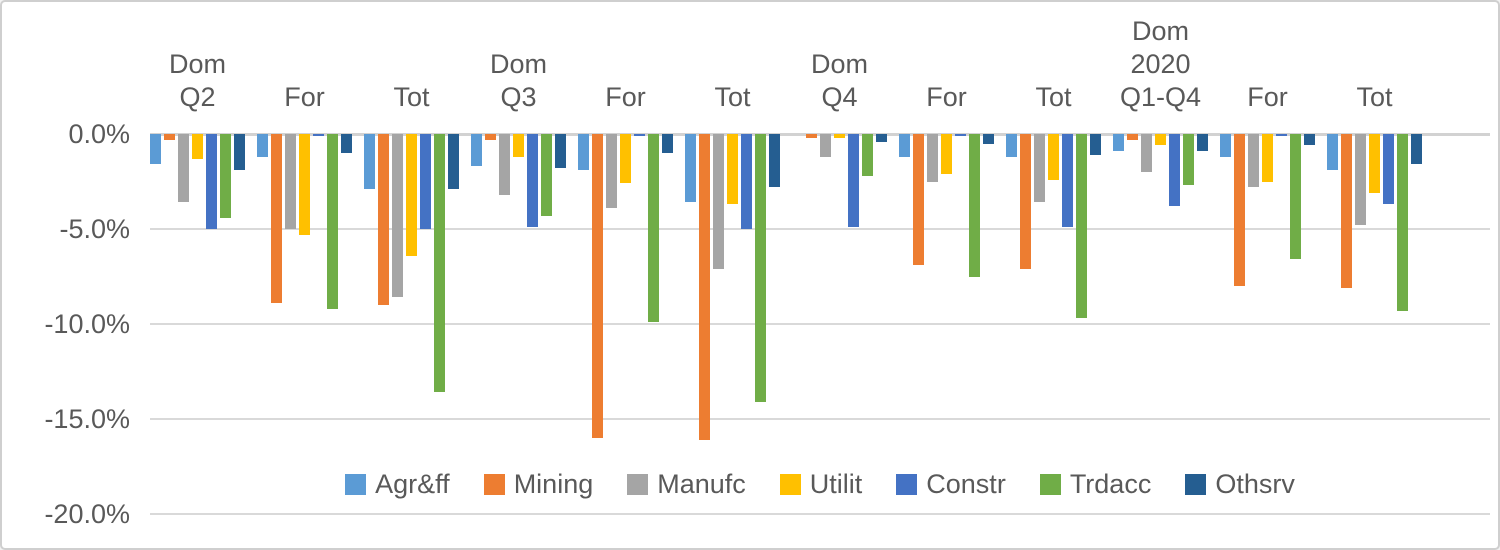  What do you see at coordinates (553, 484) in the screenshot?
I see `legend-label: Mining` at bounding box center [553, 484].